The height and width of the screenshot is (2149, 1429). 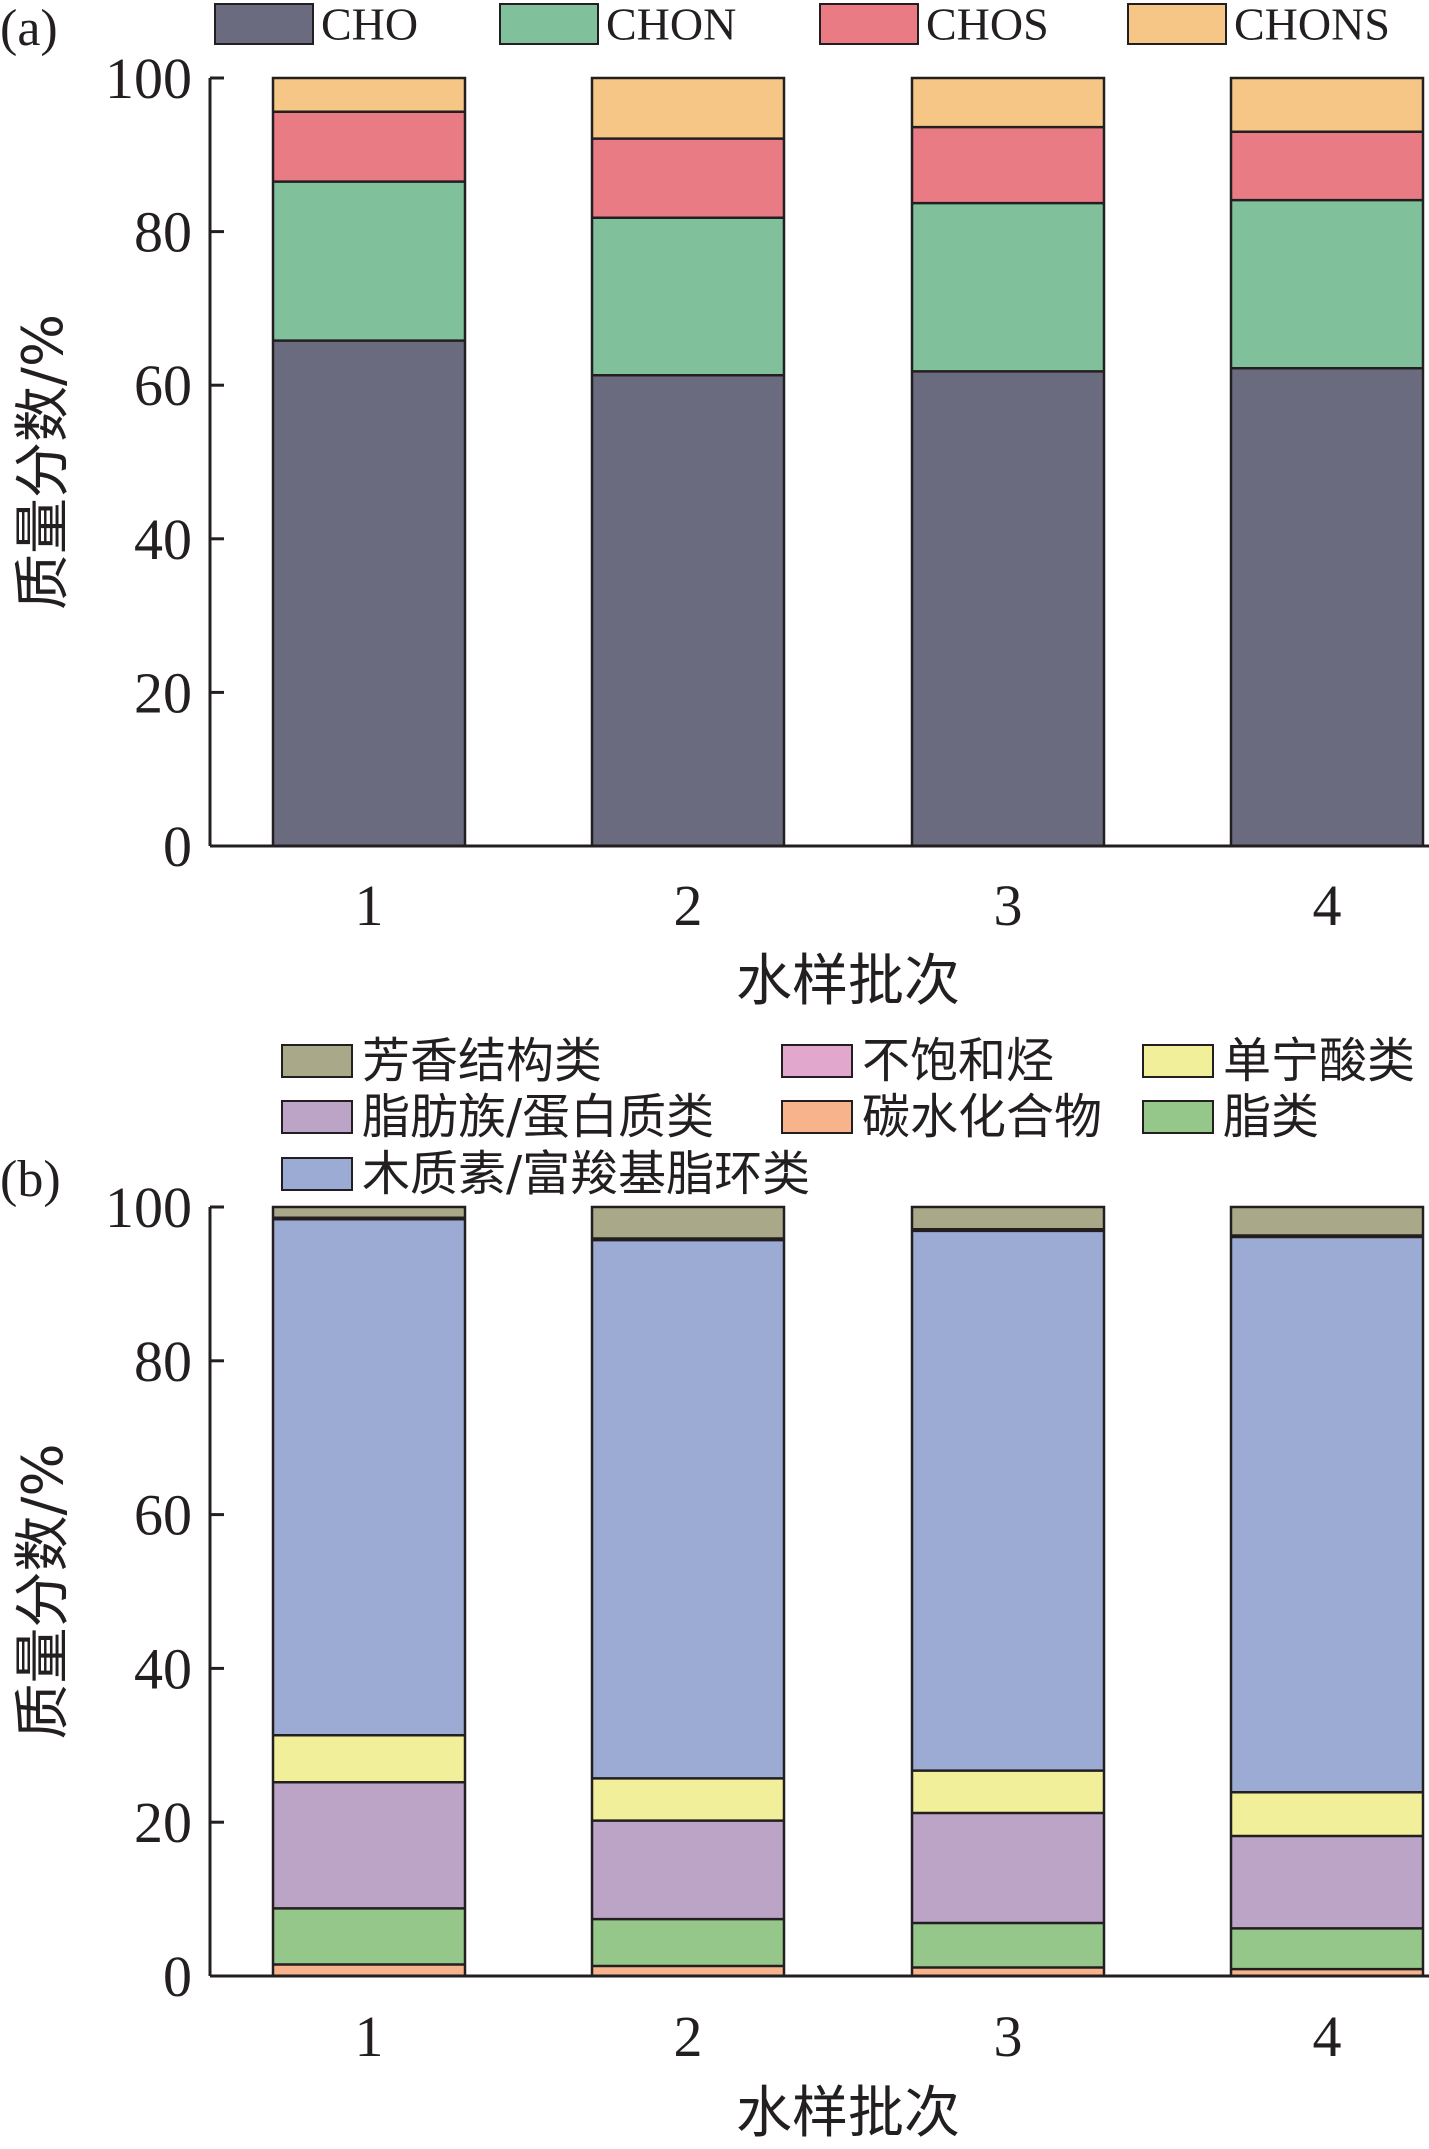 I want to click on legend-item: 脂类, so click(x=1230, y=1117).